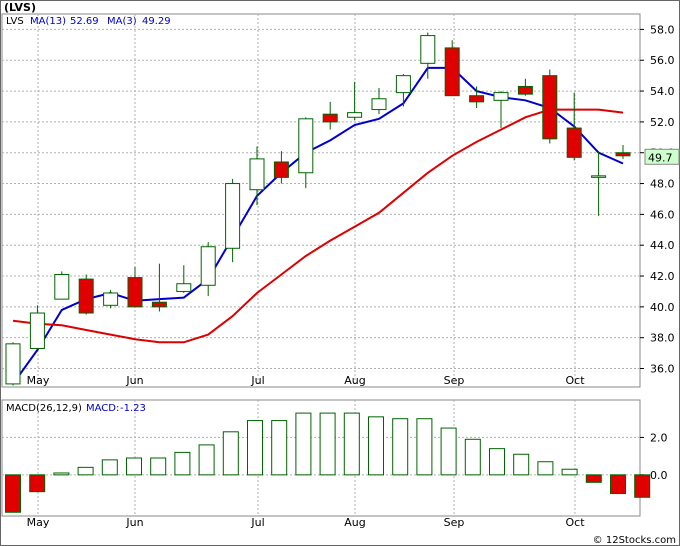  What do you see at coordinates (354, 522) in the screenshot?
I see `macd-month-label: Aug` at bounding box center [354, 522].